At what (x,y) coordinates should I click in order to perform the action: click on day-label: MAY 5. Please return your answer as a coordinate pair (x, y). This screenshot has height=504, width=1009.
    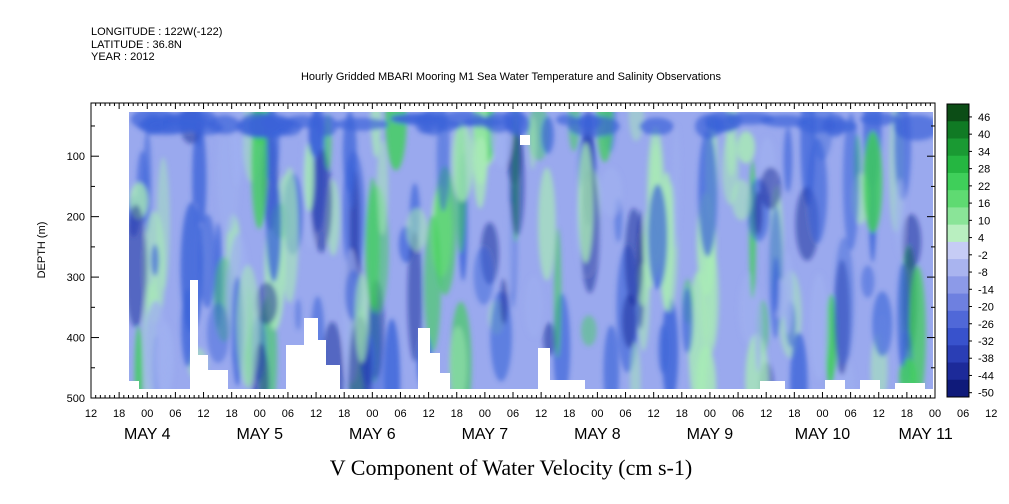
    Looking at the image, I should click on (260, 434).